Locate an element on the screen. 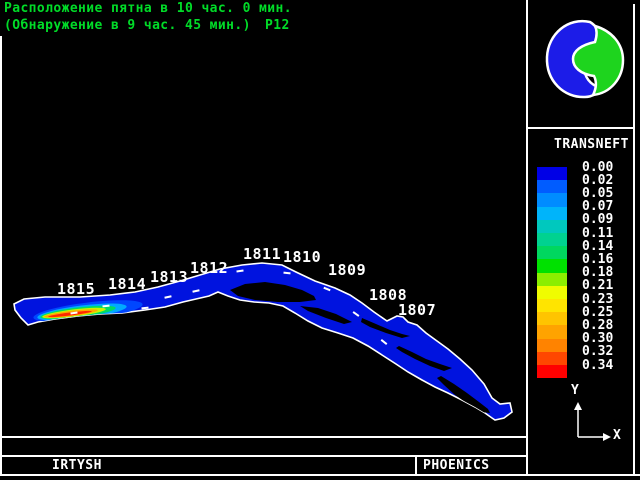 The width and height of the screenshot is (640, 480). software-name-label: PHOENICS is located at coordinates (456, 465).